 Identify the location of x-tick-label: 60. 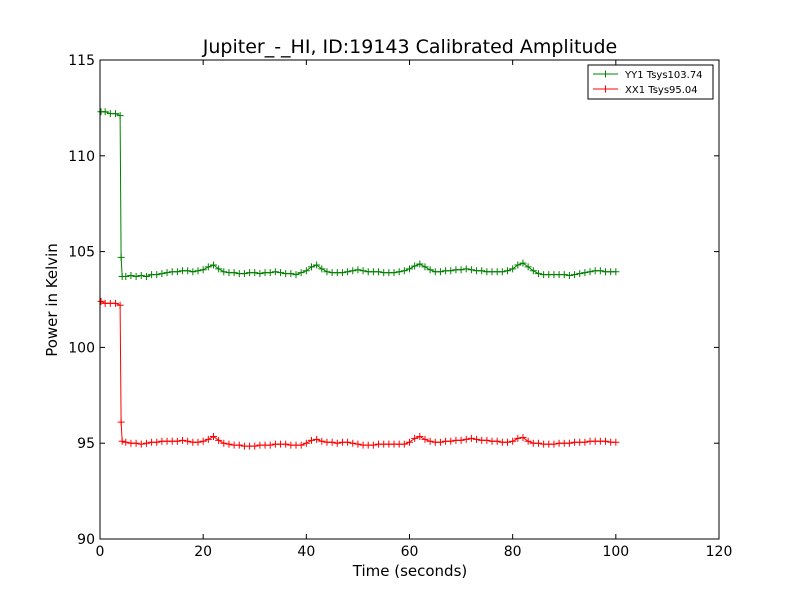
(410, 552).